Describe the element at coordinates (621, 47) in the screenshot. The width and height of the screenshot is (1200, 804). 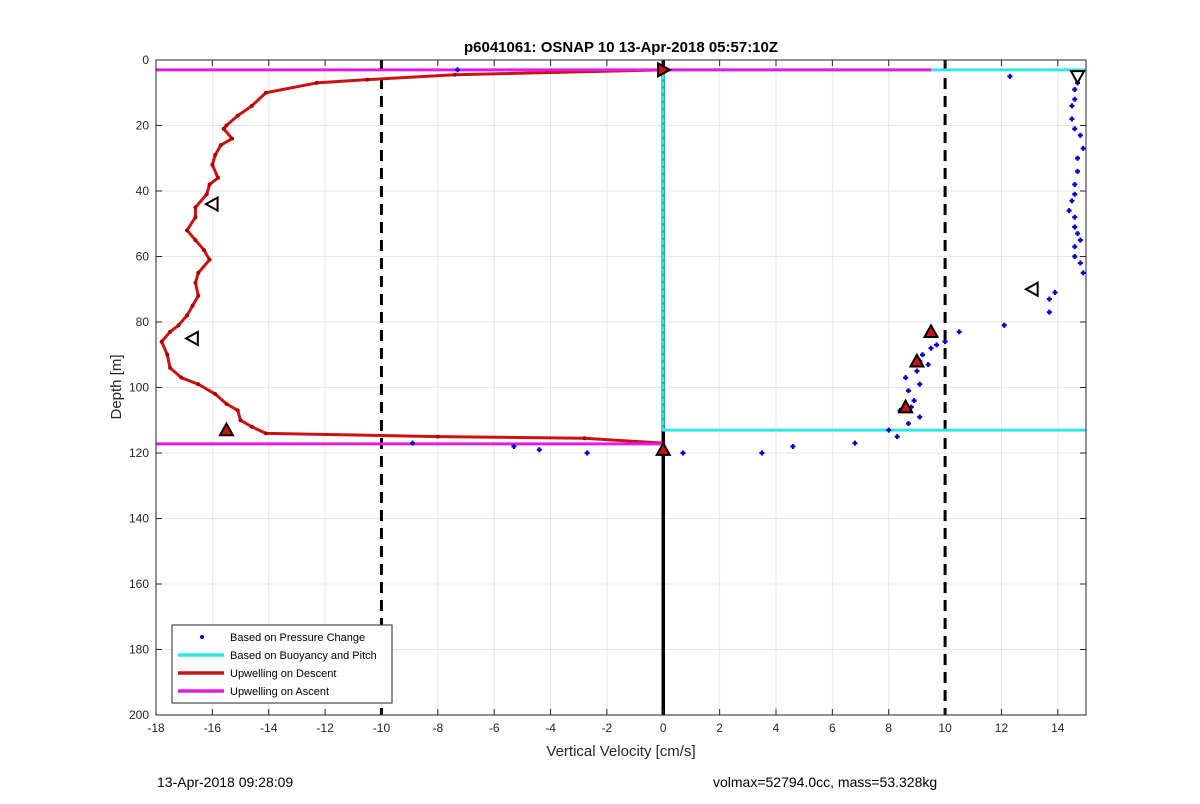
I see `chart-title: p6041061: OSNAP 10 13-Apr-2018 05:57:10Z` at that location.